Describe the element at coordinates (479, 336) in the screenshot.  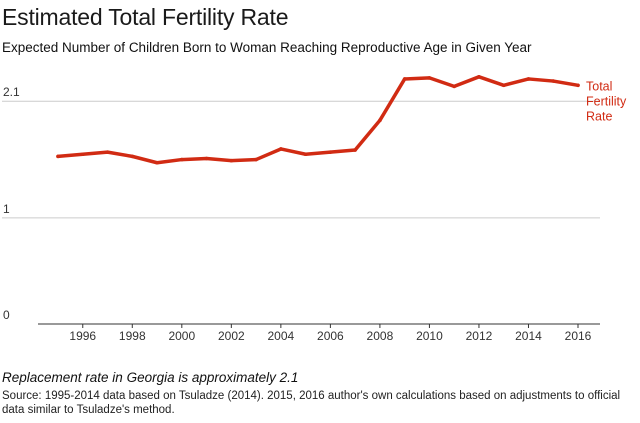
I see `x-tick-label: 2012` at that location.